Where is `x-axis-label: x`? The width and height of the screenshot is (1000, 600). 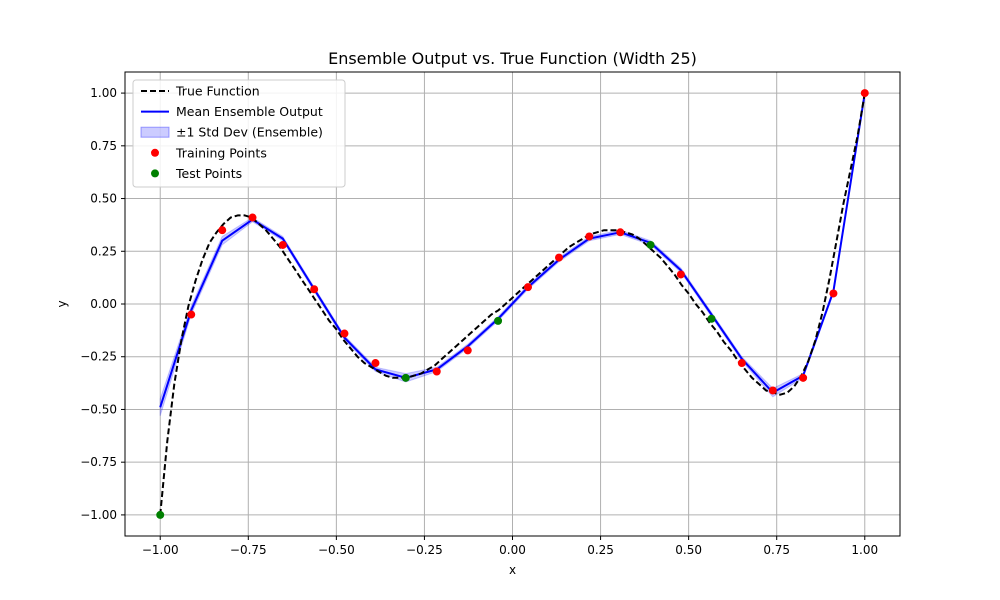
x-axis-label: x is located at coordinates (512, 570).